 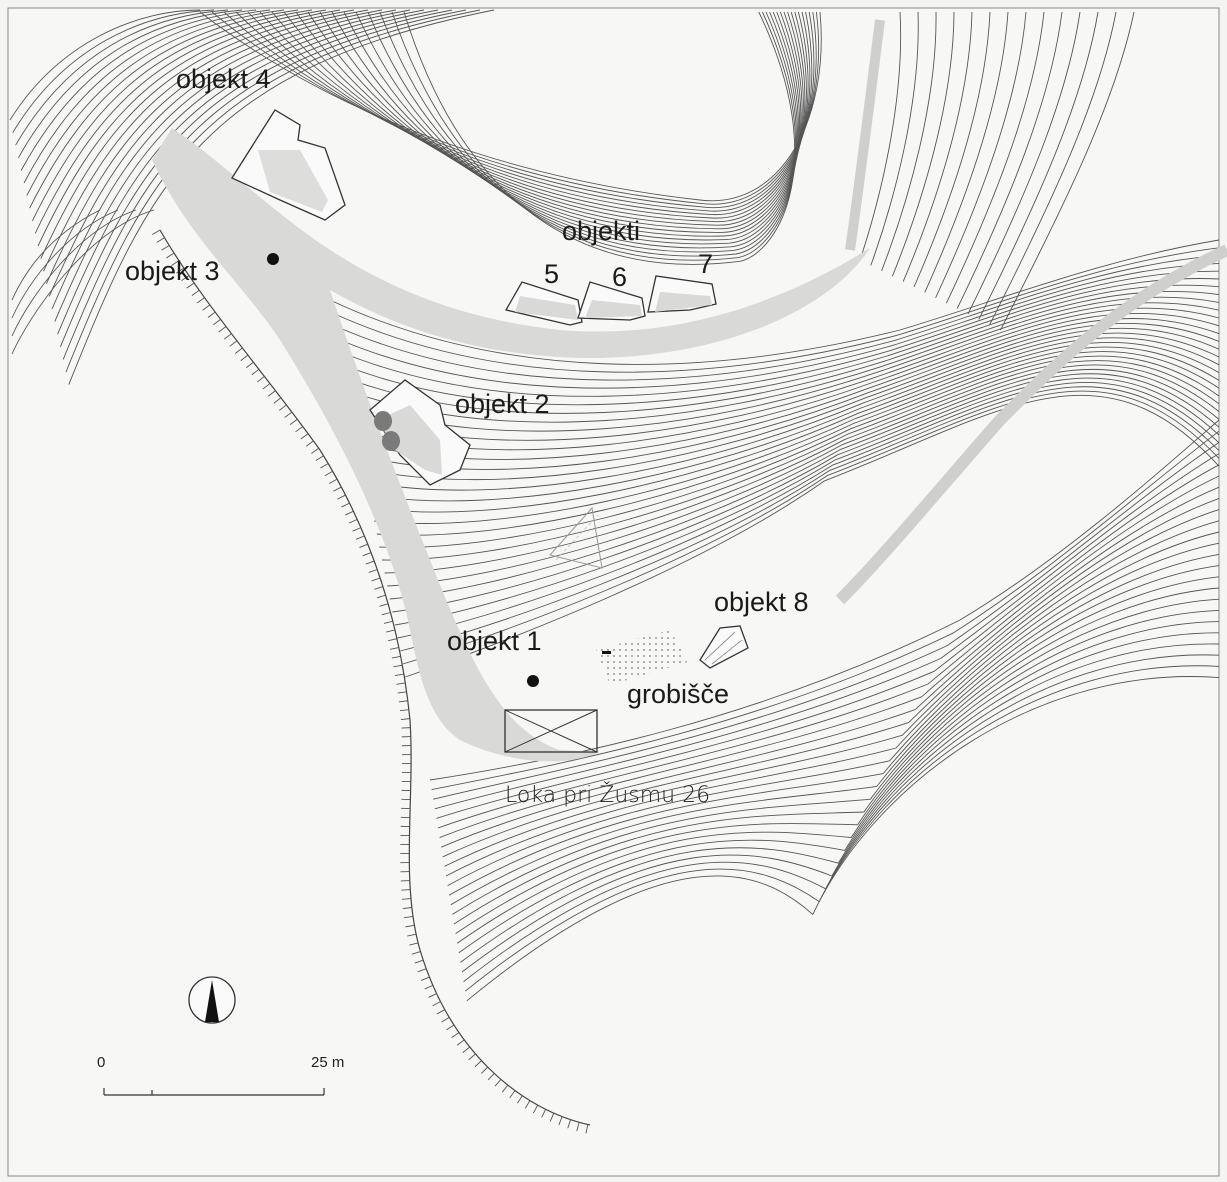 I want to click on label-objekti: objekti, so click(x=601, y=231).